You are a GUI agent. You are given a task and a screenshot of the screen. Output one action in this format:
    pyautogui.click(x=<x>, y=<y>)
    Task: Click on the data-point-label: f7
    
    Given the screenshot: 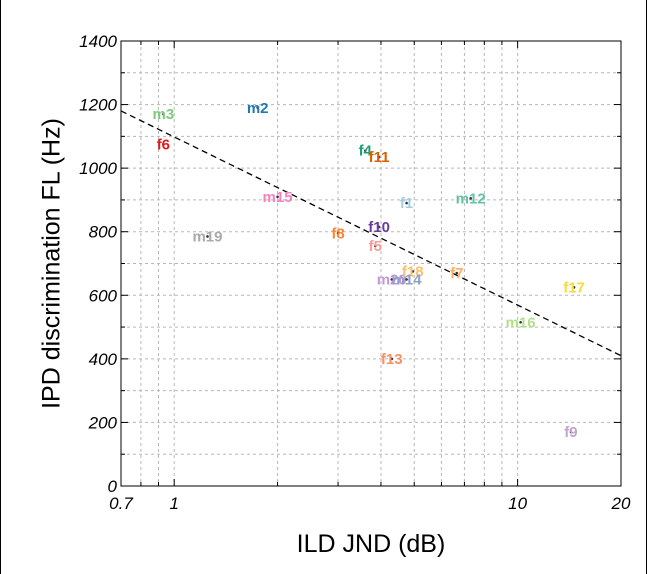 What is the action you would take?
    pyautogui.click(x=456, y=273)
    